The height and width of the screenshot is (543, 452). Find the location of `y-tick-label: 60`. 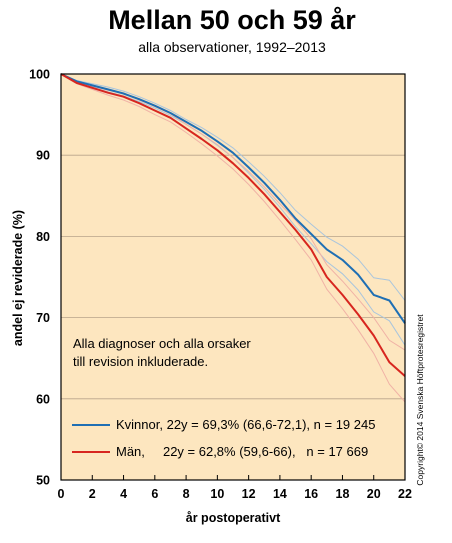

y-tick-label: 60 is located at coordinates (43, 399).